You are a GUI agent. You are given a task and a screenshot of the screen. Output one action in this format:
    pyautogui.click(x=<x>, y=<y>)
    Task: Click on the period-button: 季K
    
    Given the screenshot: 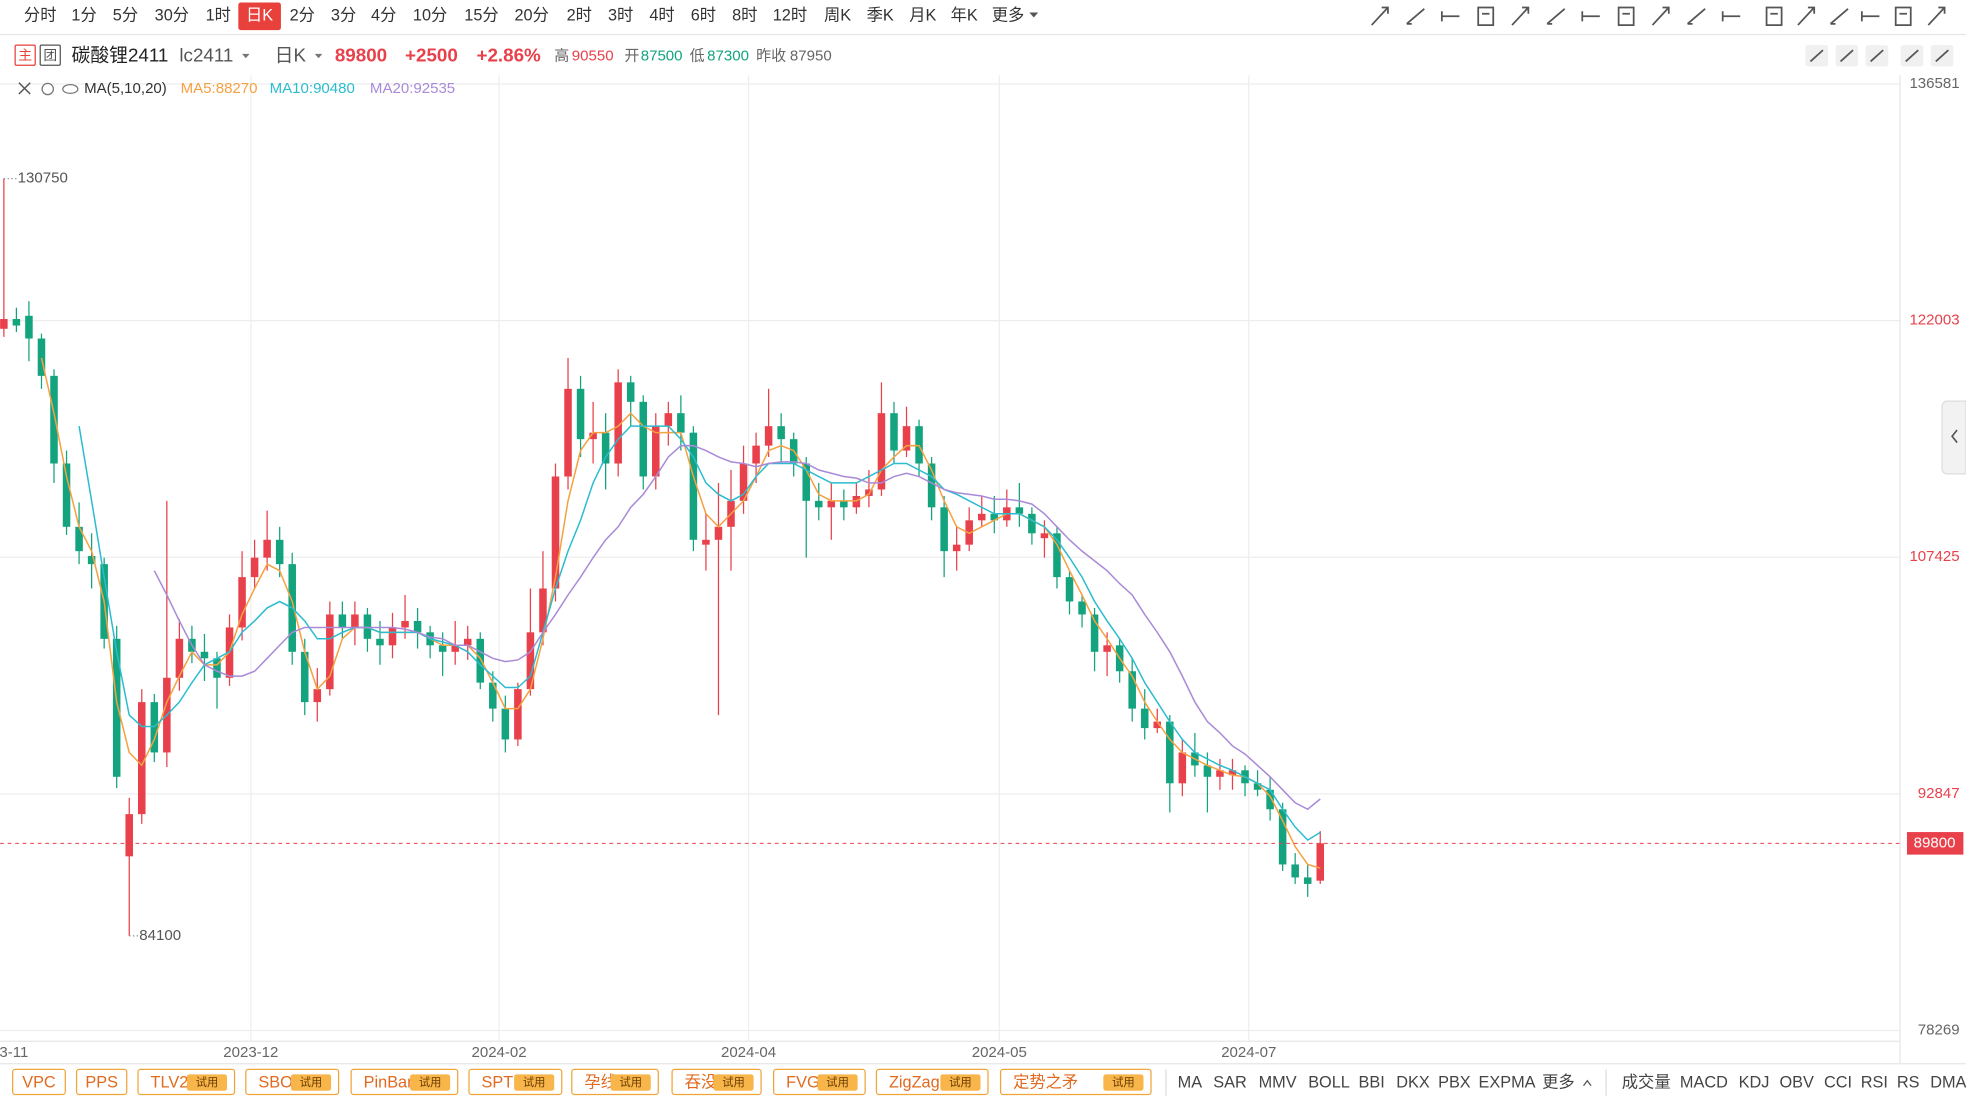 What is the action you would take?
    pyautogui.click(x=880, y=16)
    